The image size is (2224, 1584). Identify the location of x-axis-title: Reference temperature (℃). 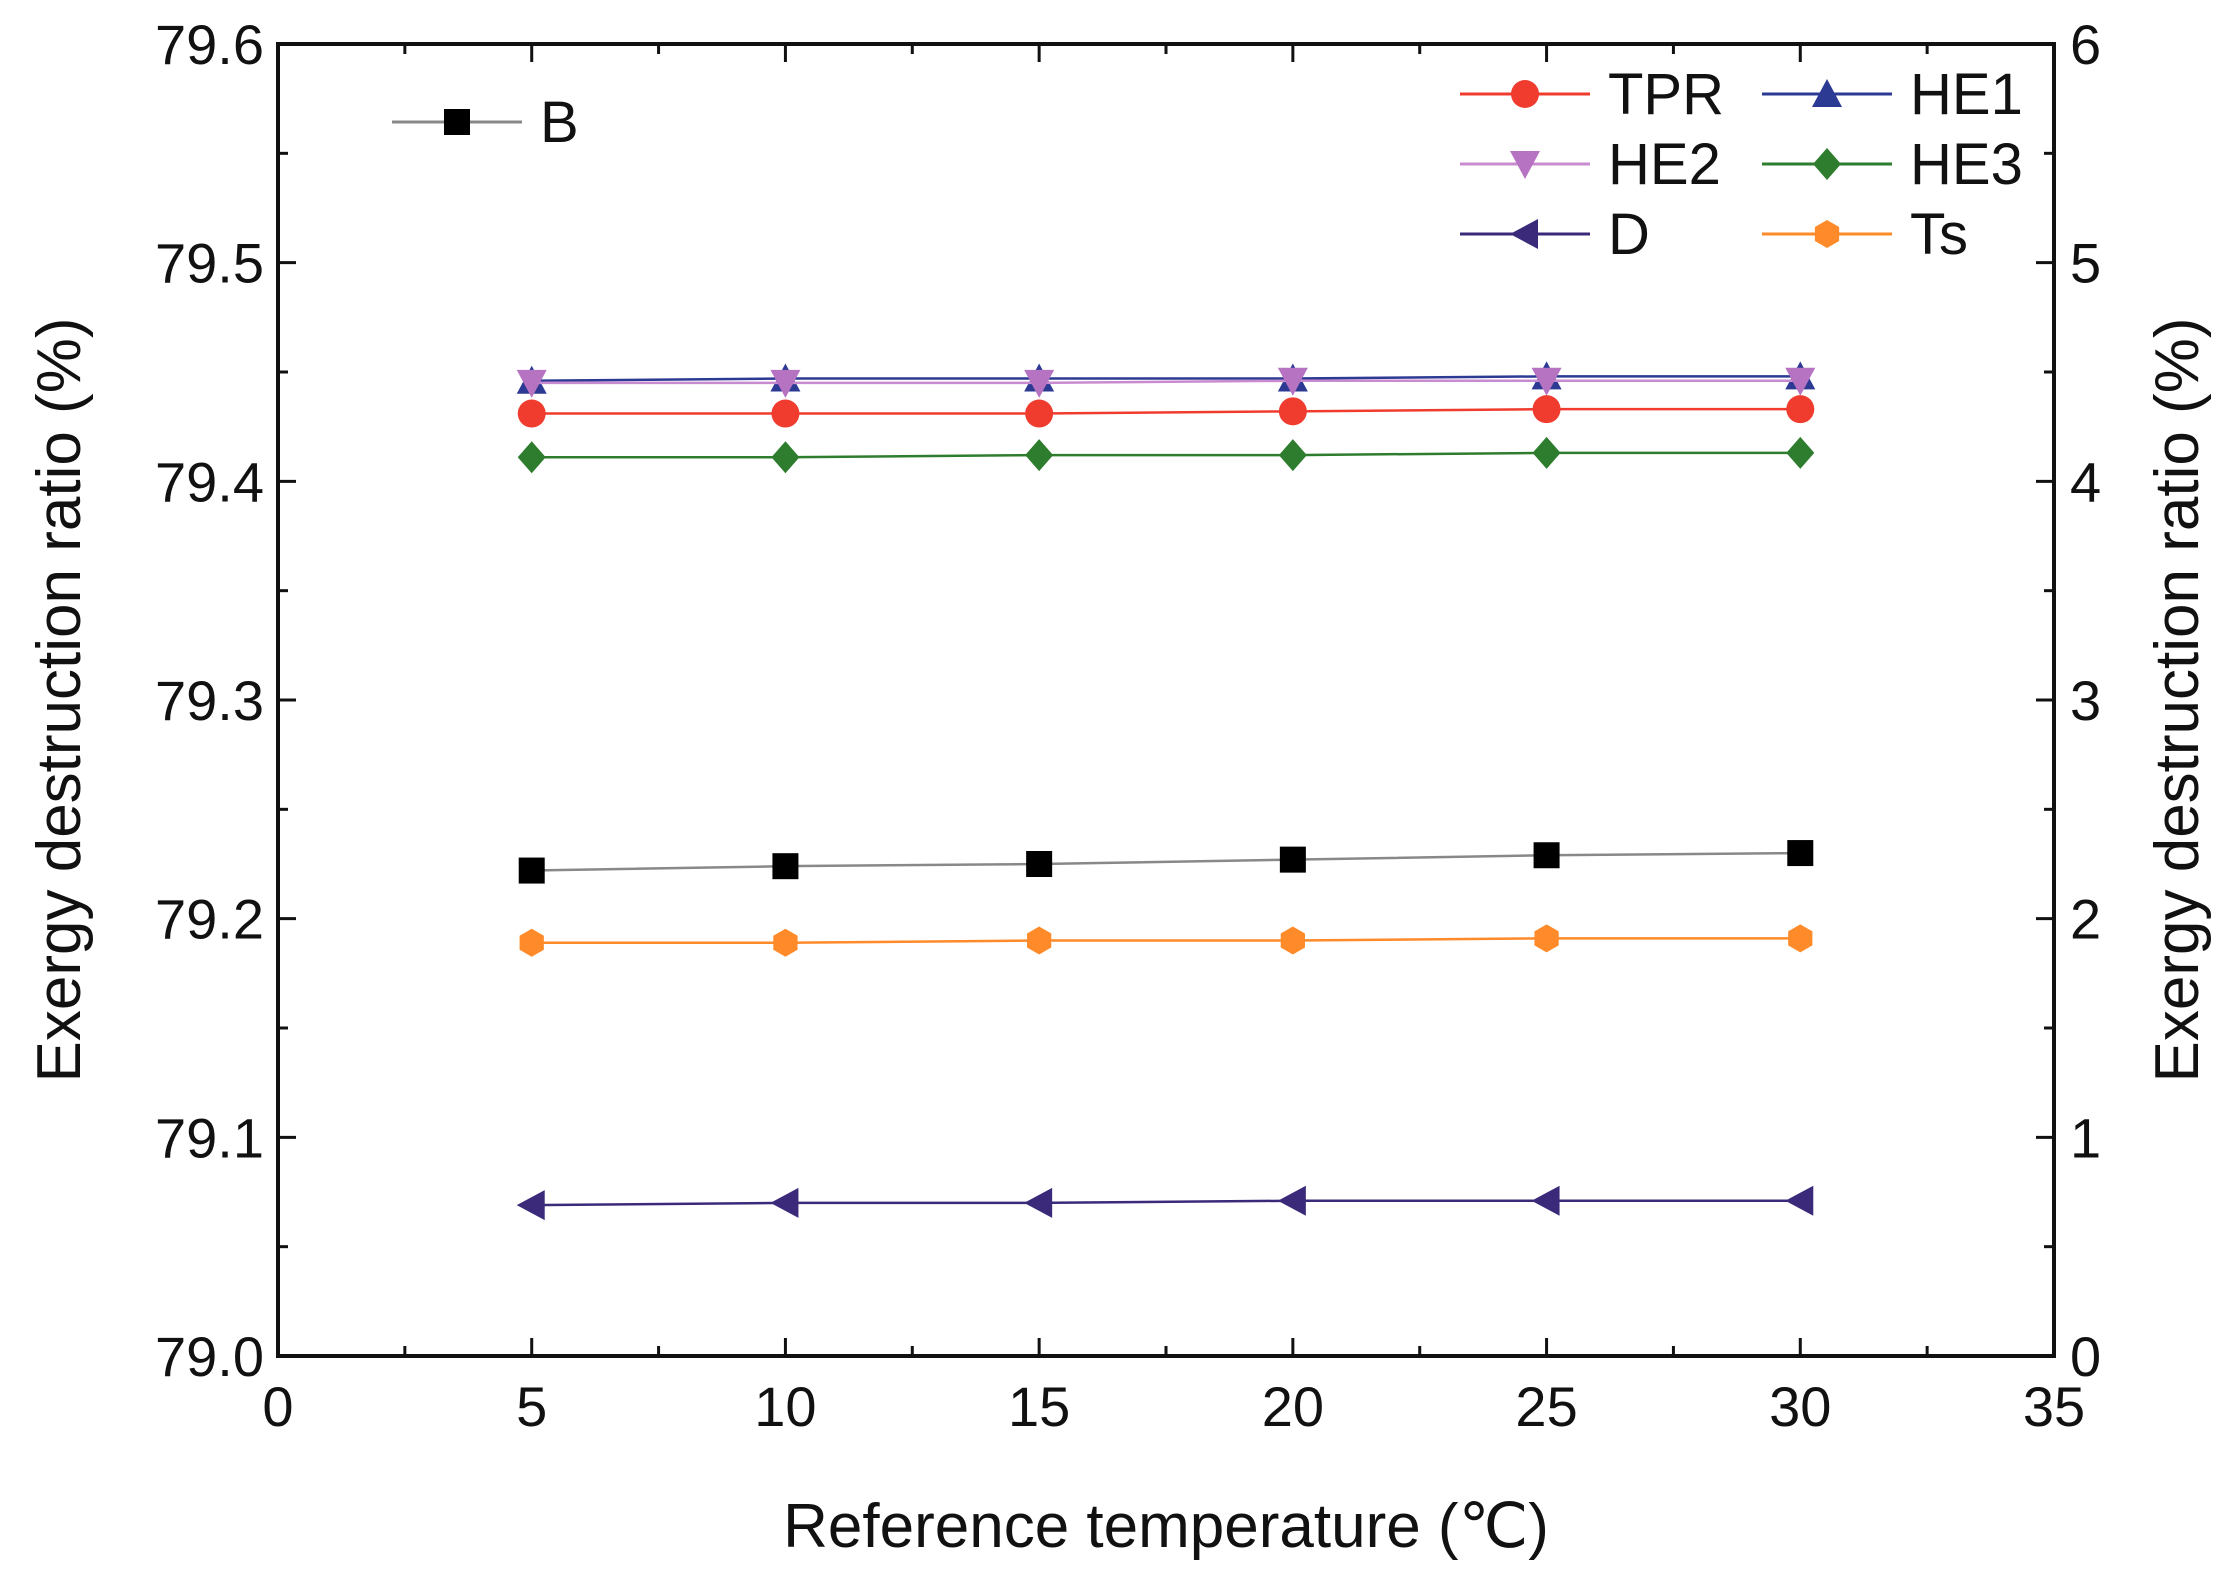
(1166, 1526).